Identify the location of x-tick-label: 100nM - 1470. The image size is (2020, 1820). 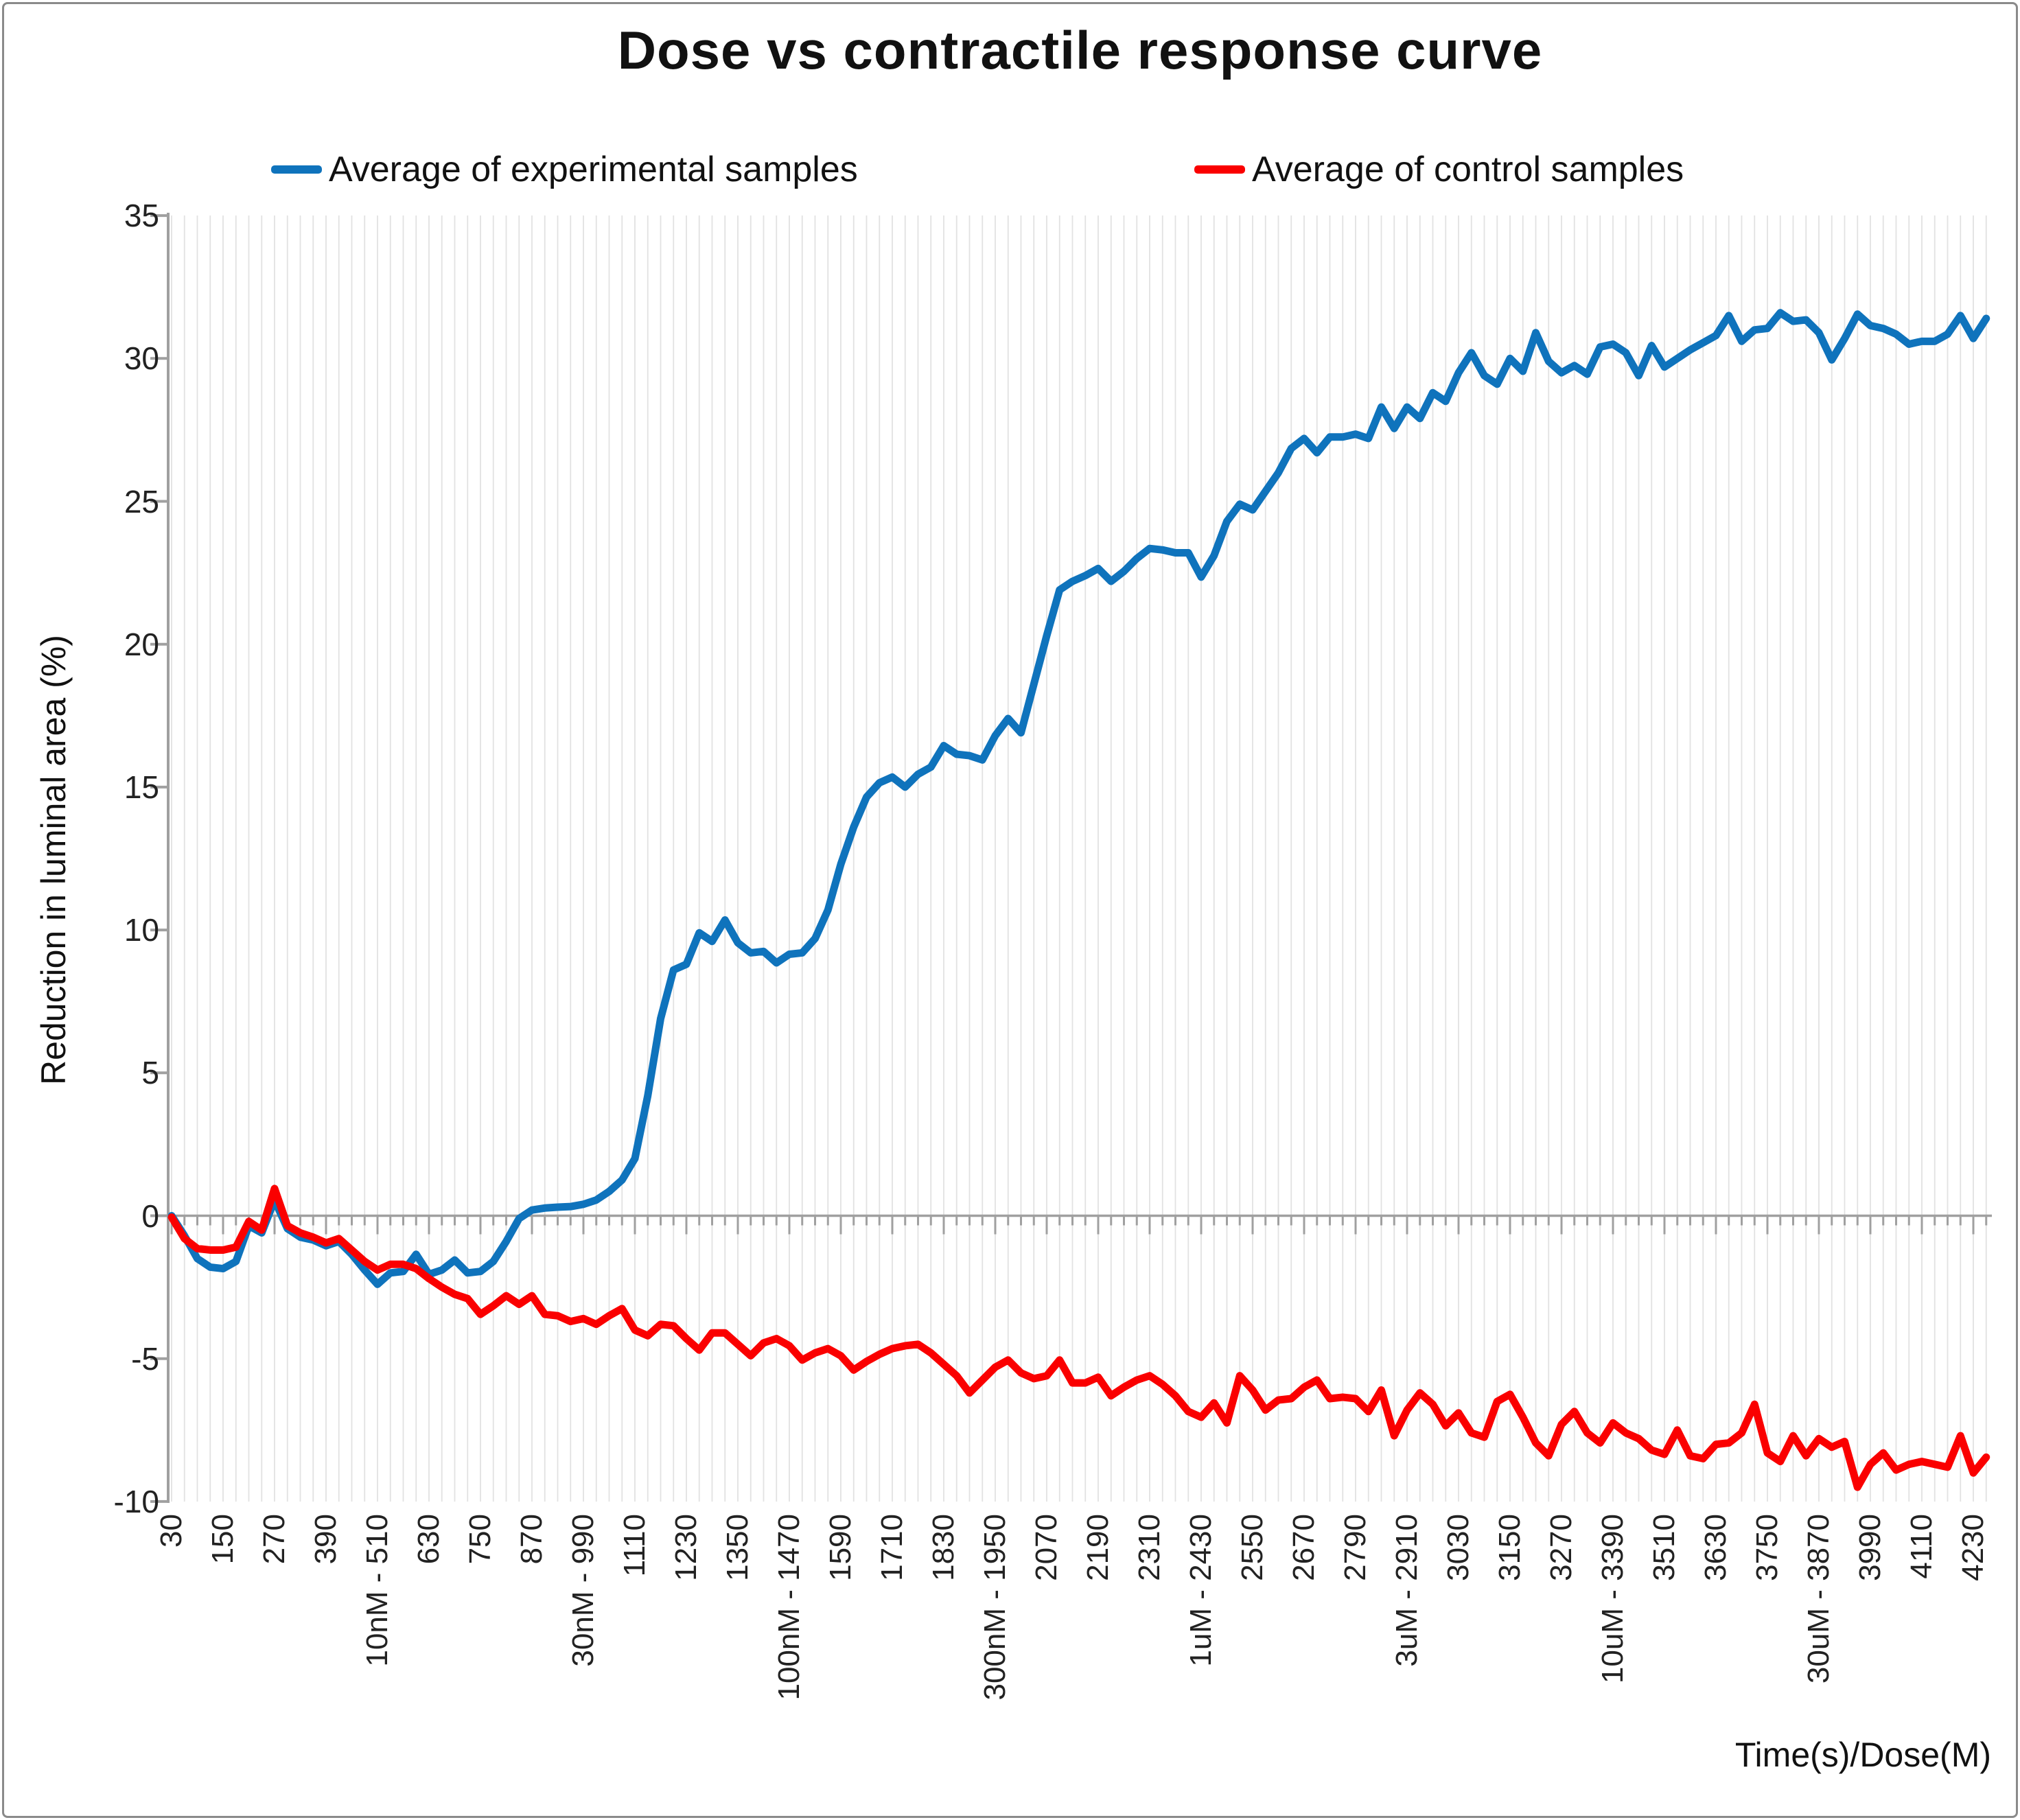
(789, 1607).